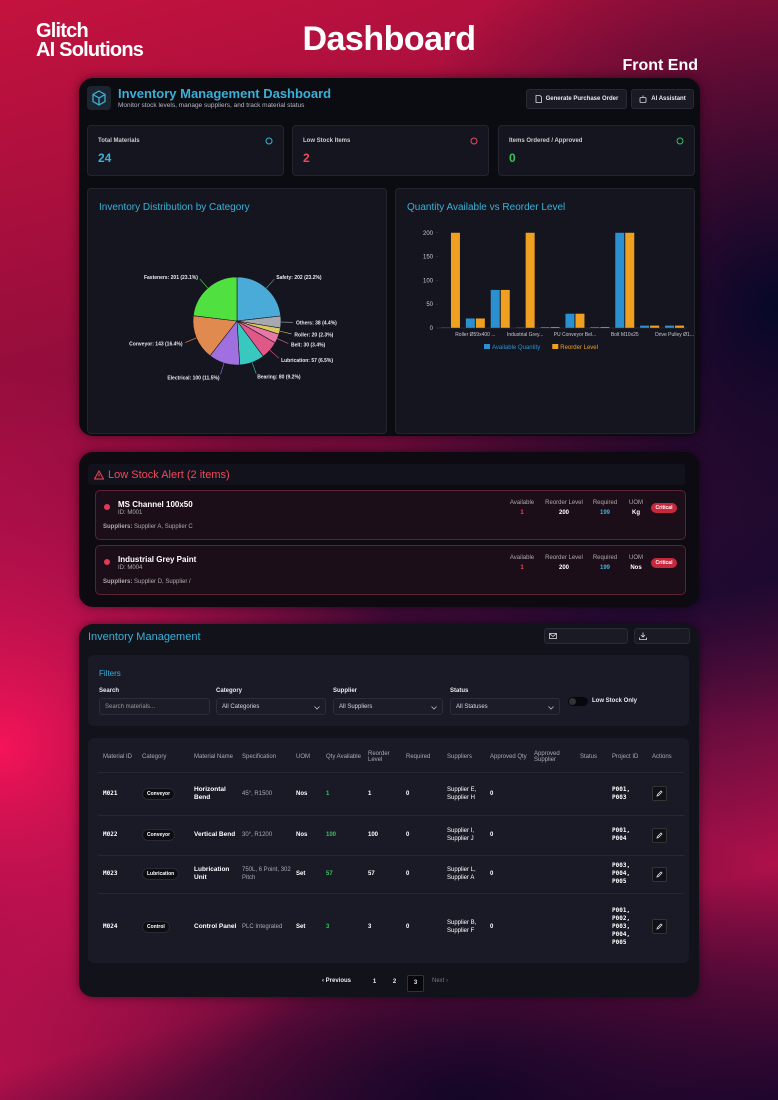 This screenshot has width=778, height=1100. I want to click on table-cell: Control Panel, so click(213, 926).